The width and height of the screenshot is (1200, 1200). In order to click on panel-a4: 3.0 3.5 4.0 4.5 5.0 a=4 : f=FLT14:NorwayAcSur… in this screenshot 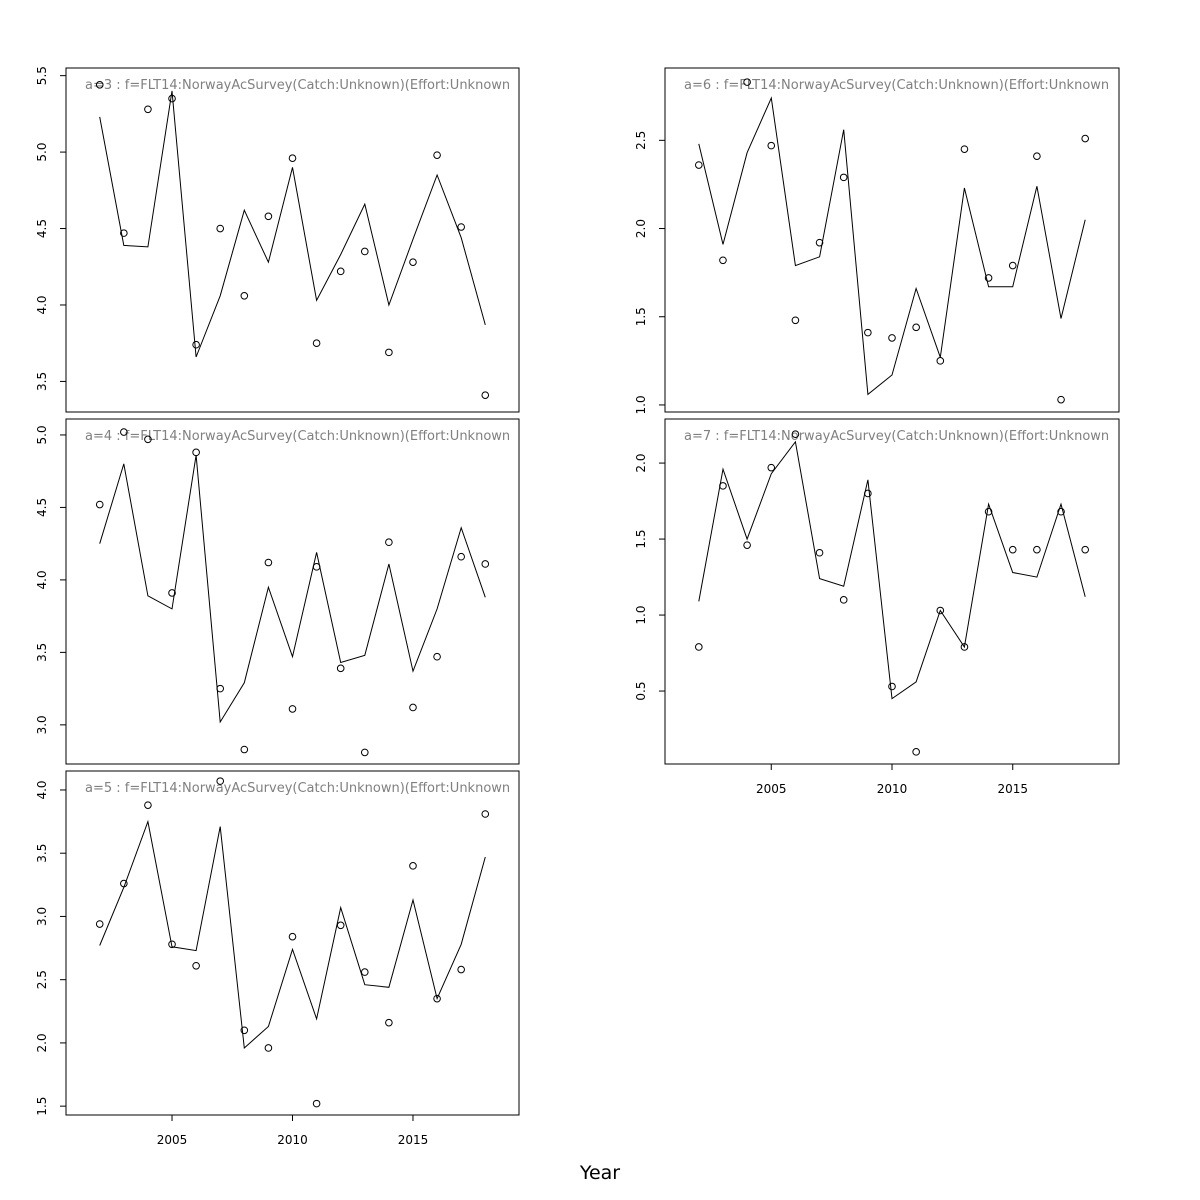, I will do `click(277, 591)`.